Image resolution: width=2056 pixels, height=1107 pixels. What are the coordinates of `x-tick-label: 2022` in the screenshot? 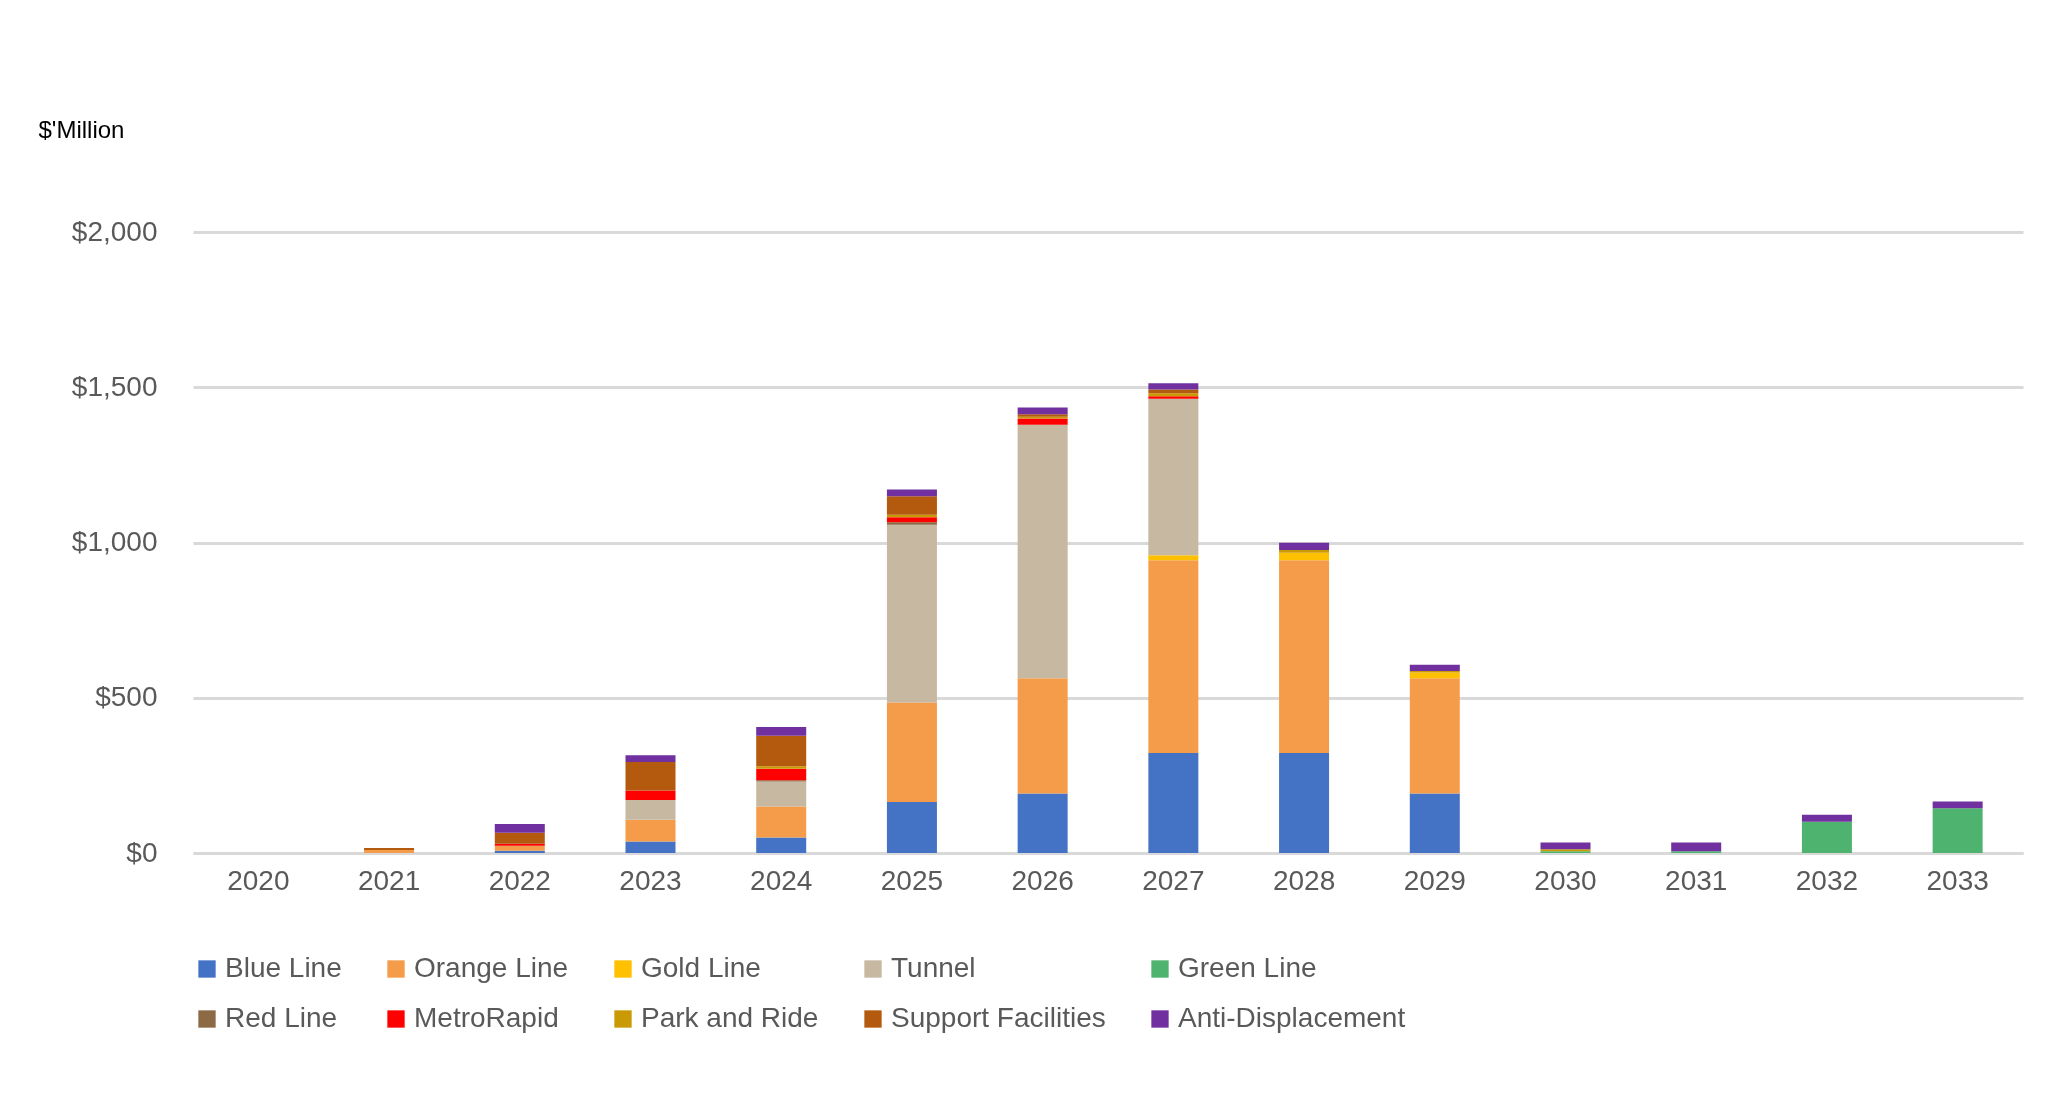 It's located at (519, 880).